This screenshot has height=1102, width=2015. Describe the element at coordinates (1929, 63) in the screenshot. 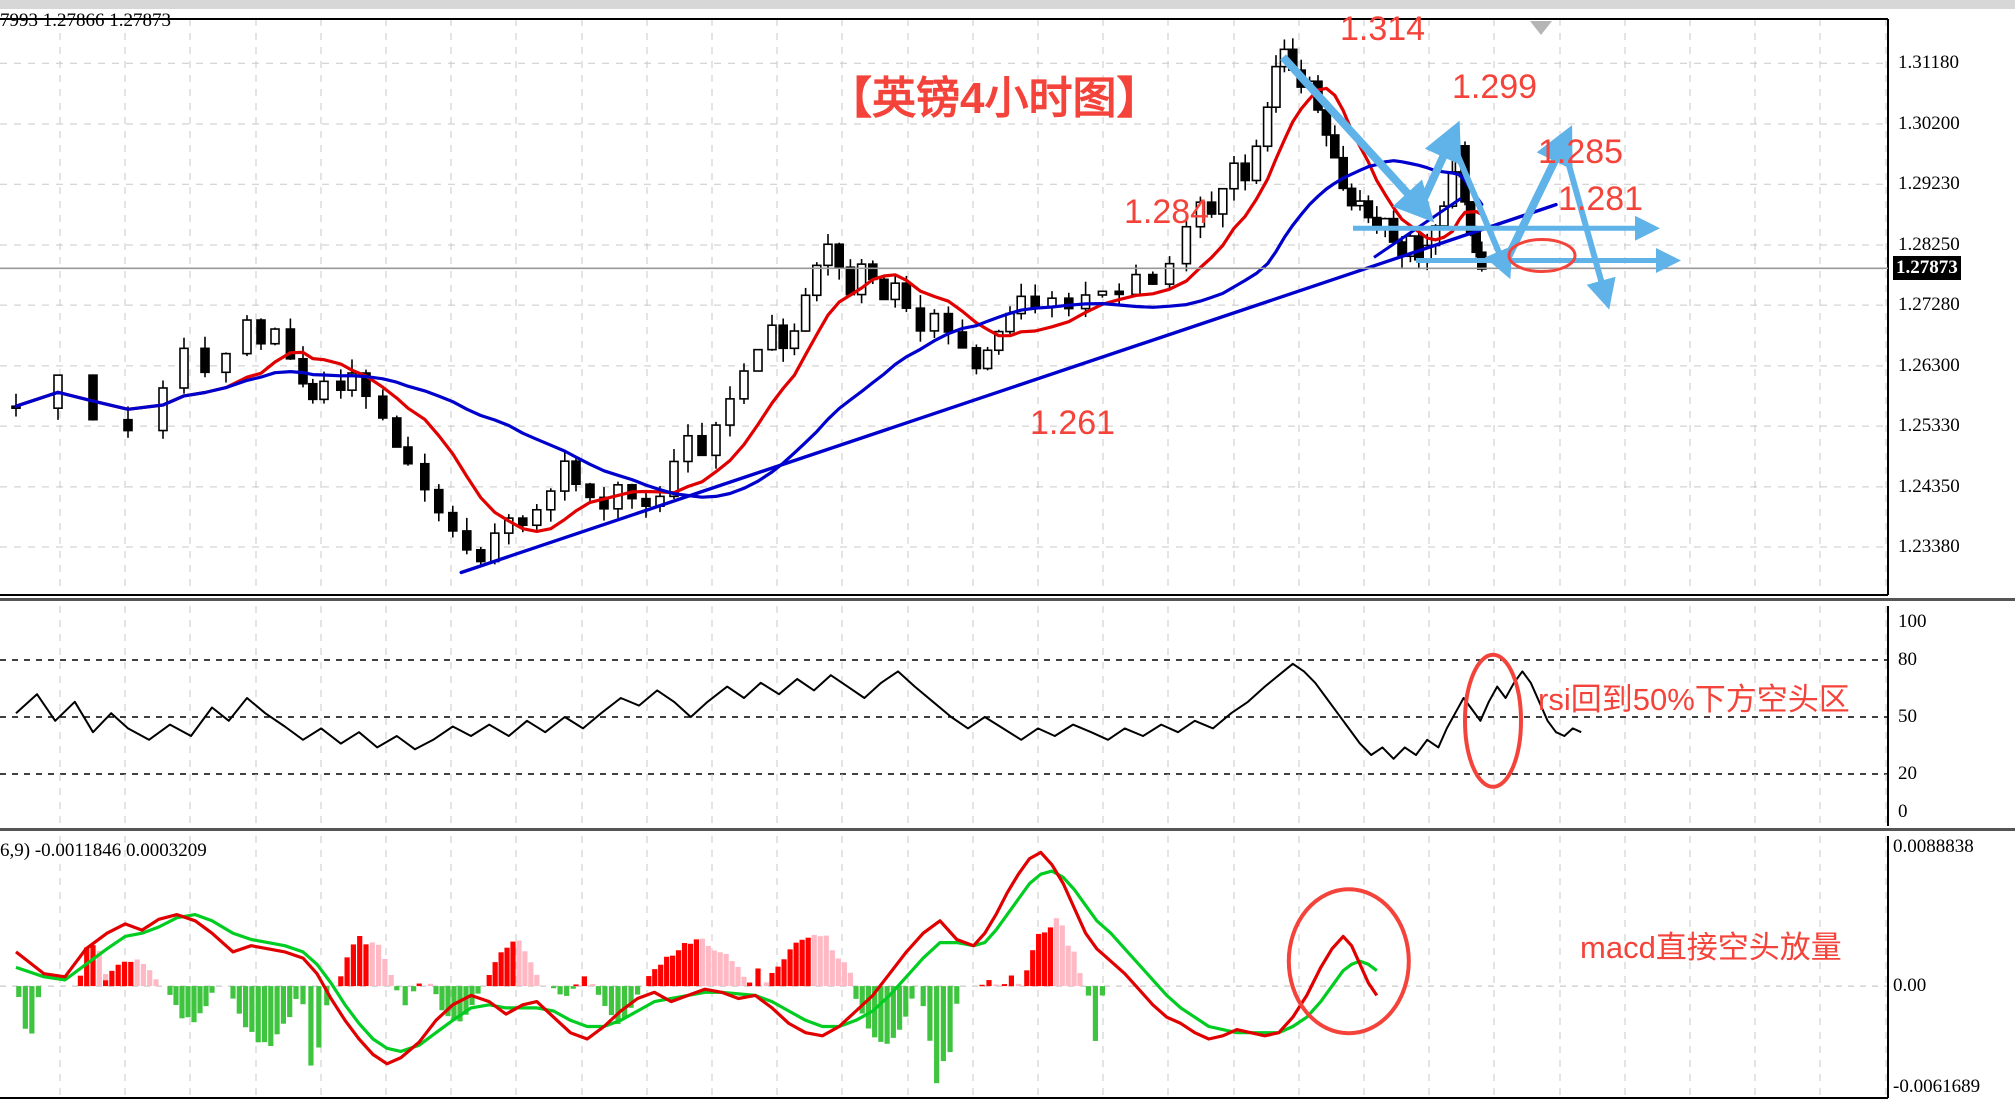

I see `price-tick-label: 1.31180` at that location.